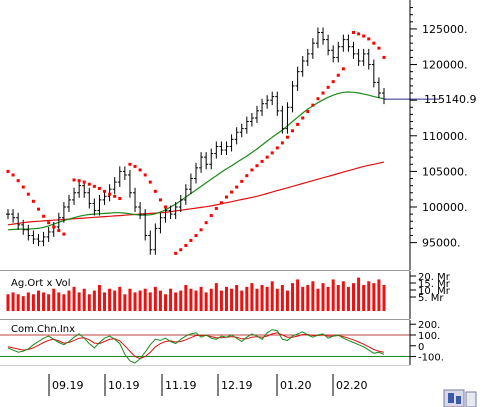 The height and width of the screenshot is (407, 493). Describe the element at coordinates (68, 385) in the screenshot. I see `time-tick-label: 09.19` at that location.